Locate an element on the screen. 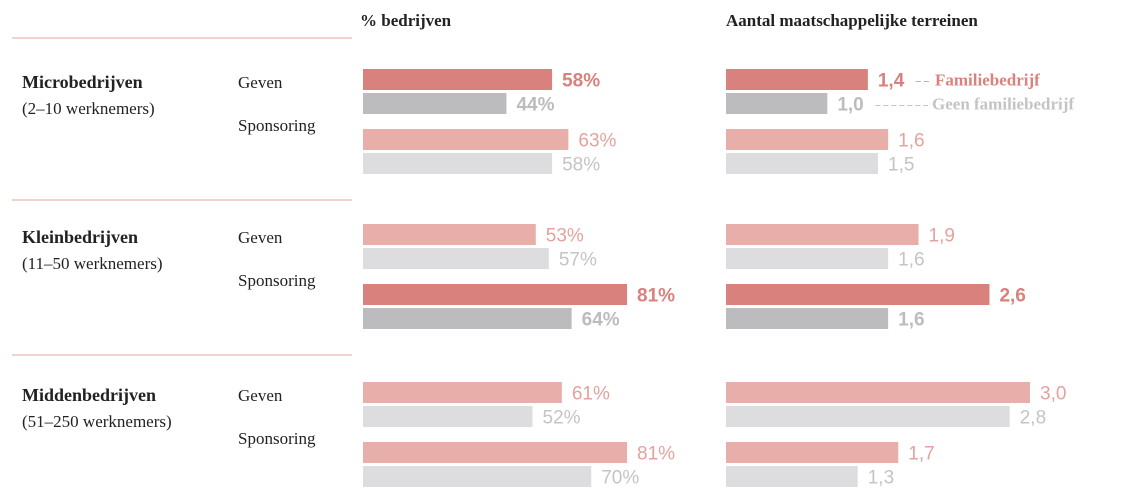  panel-title: % bedrijven is located at coordinates (406, 20).